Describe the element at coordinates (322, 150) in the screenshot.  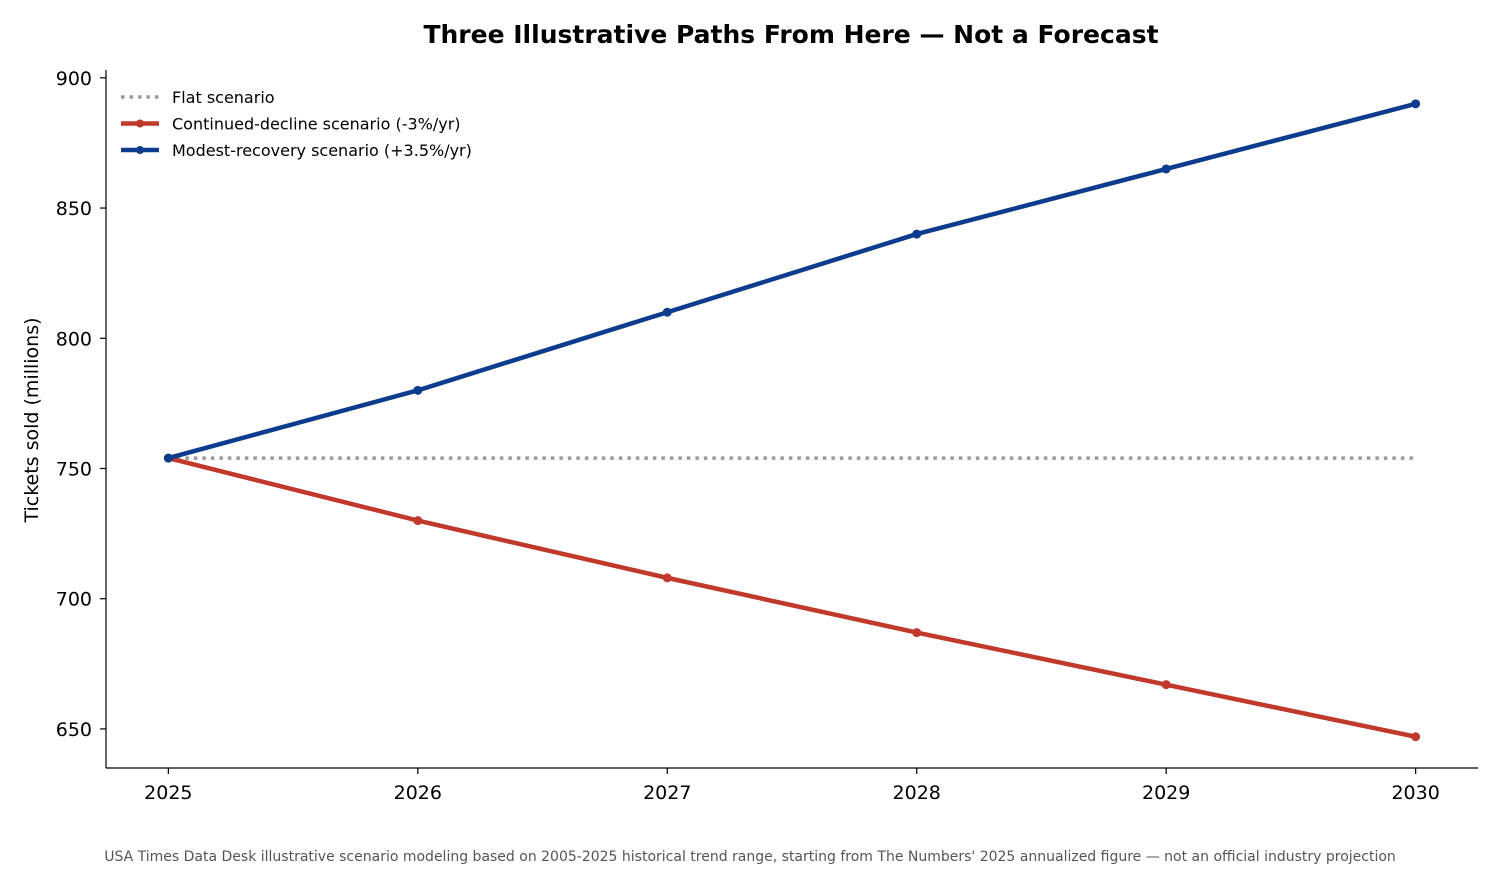
I see `legend-label: Modest-recovery scenario (+3.5%/yr)` at that location.